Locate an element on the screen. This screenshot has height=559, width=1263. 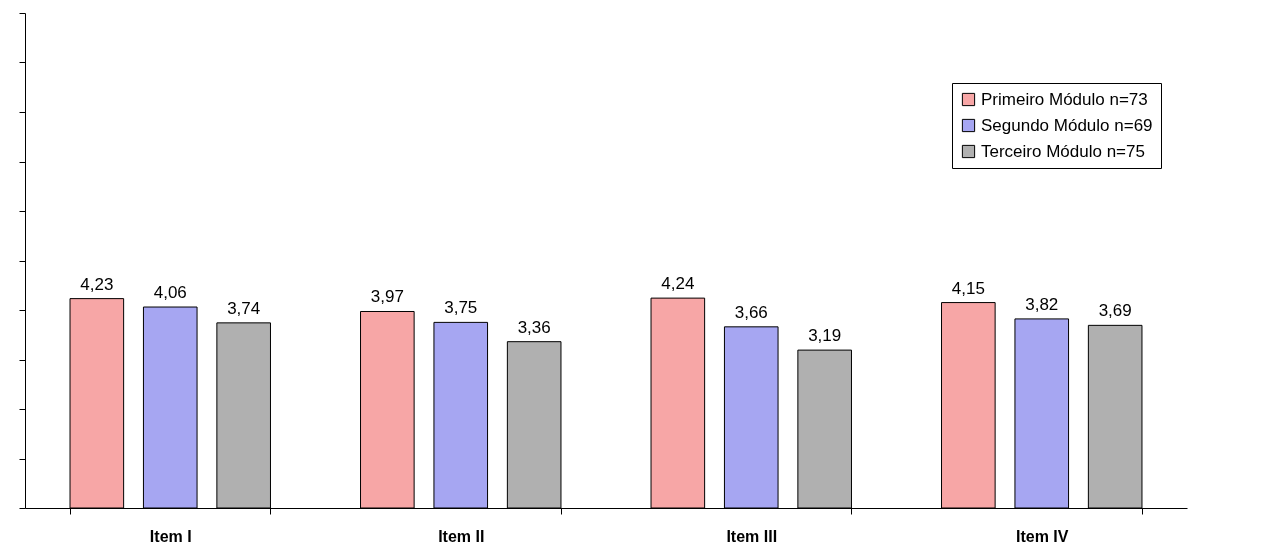
data-label: 3,97 is located at coordinates (387, 297).